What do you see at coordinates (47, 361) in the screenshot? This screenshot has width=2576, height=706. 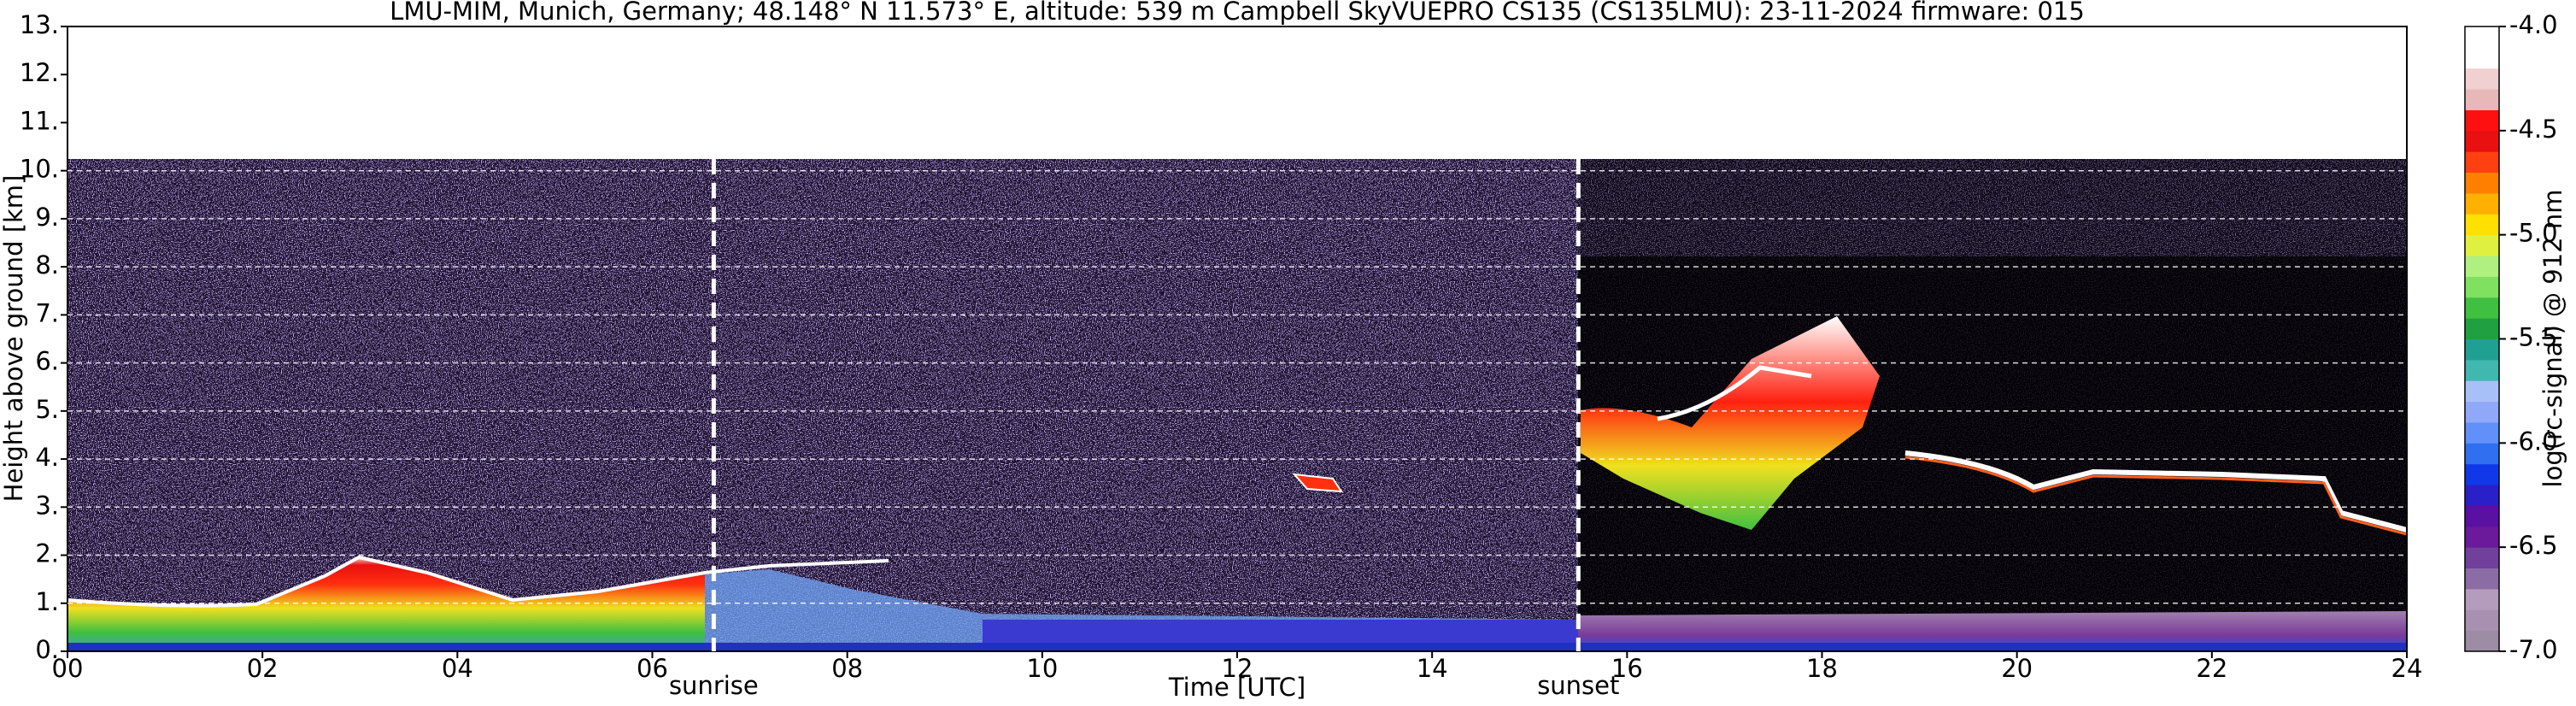 I see `y-tick-label: 6.` at bounding box center [47, 361].